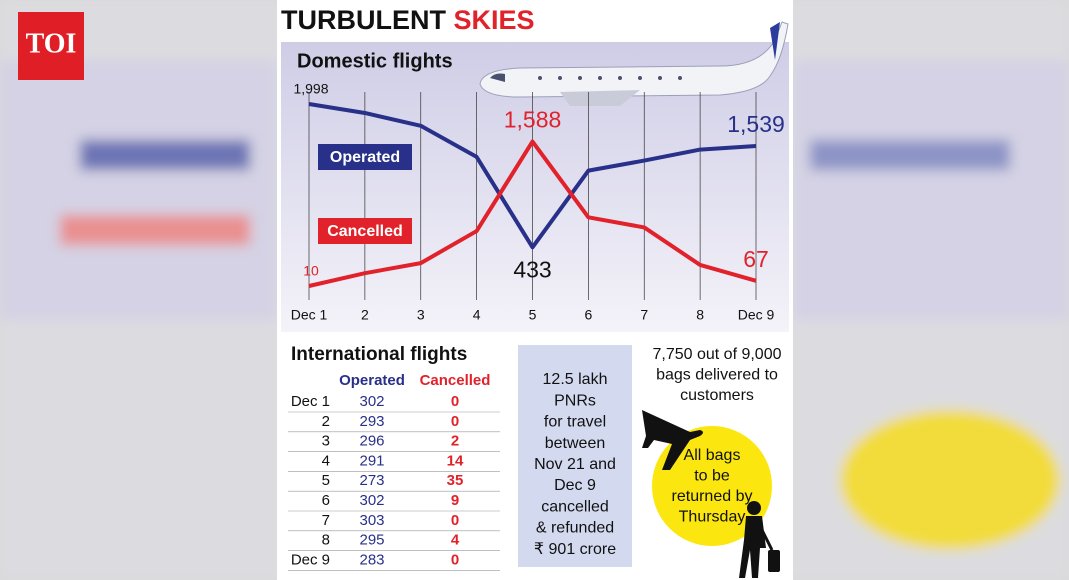  Describe the element at coordinates (326, 441) in the screenshot. I see `table-cell: 3` at that location.